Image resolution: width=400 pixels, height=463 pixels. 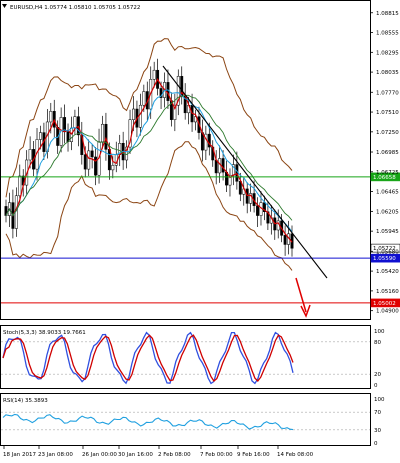 I want to click on price-tick-label: 1.06985, so click(x=387, y=153).